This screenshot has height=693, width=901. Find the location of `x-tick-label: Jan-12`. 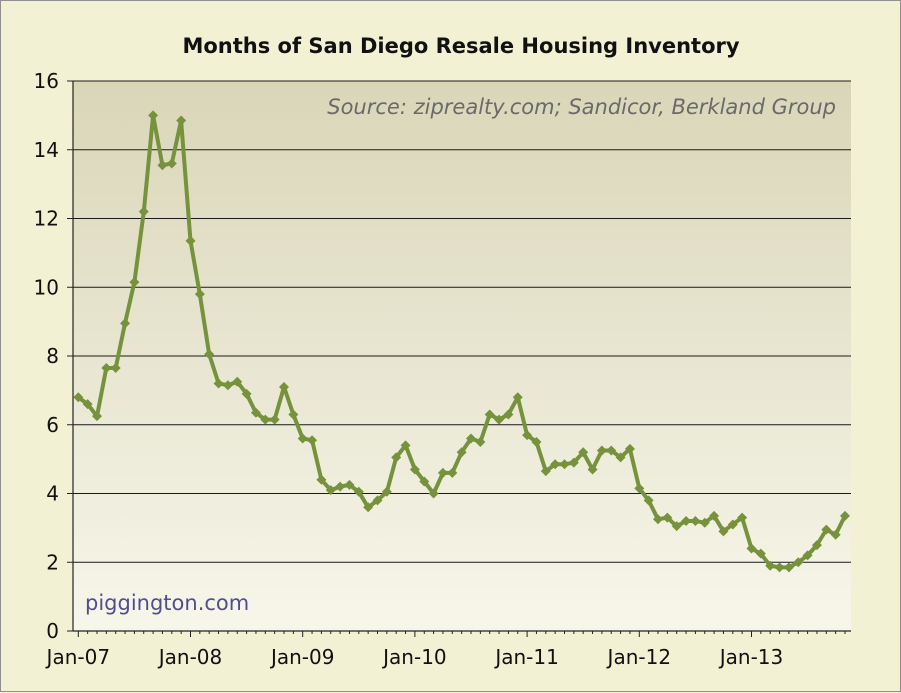

x-tick-label: Jan-12 is located at coordinates (639, 657).